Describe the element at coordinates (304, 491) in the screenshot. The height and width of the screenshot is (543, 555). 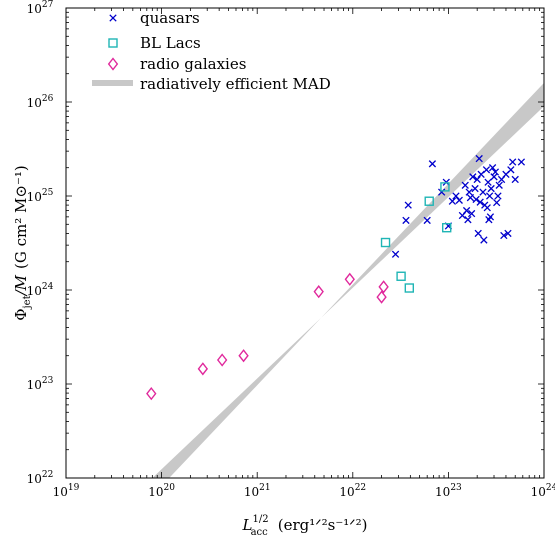
I see `x-tick-labels: 1019 1020 1021 1022 1023 1024` at that location.